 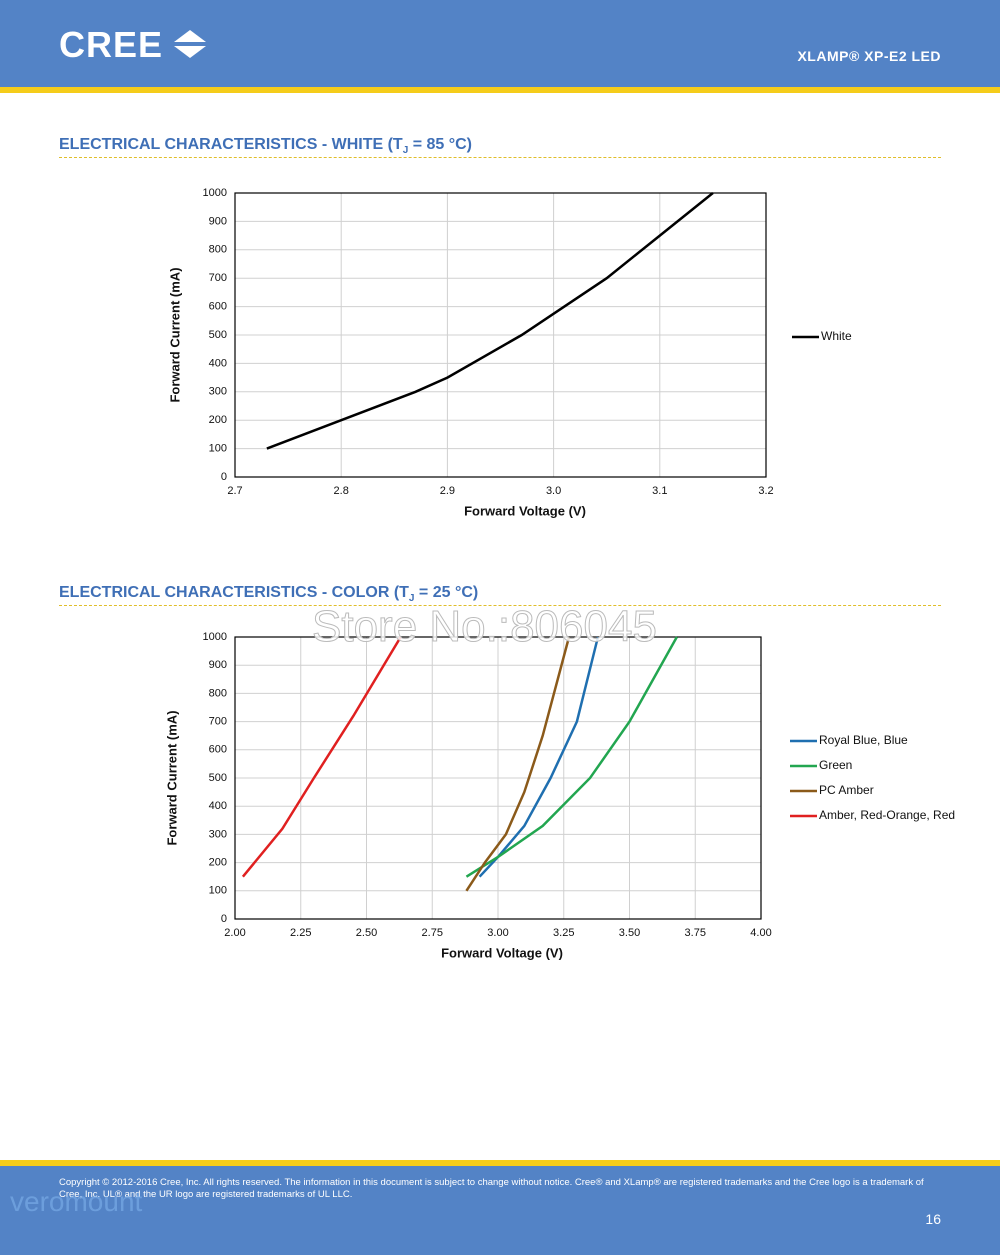 I want to click on x-tick-label: 4.00, so click(x=760, y=933).